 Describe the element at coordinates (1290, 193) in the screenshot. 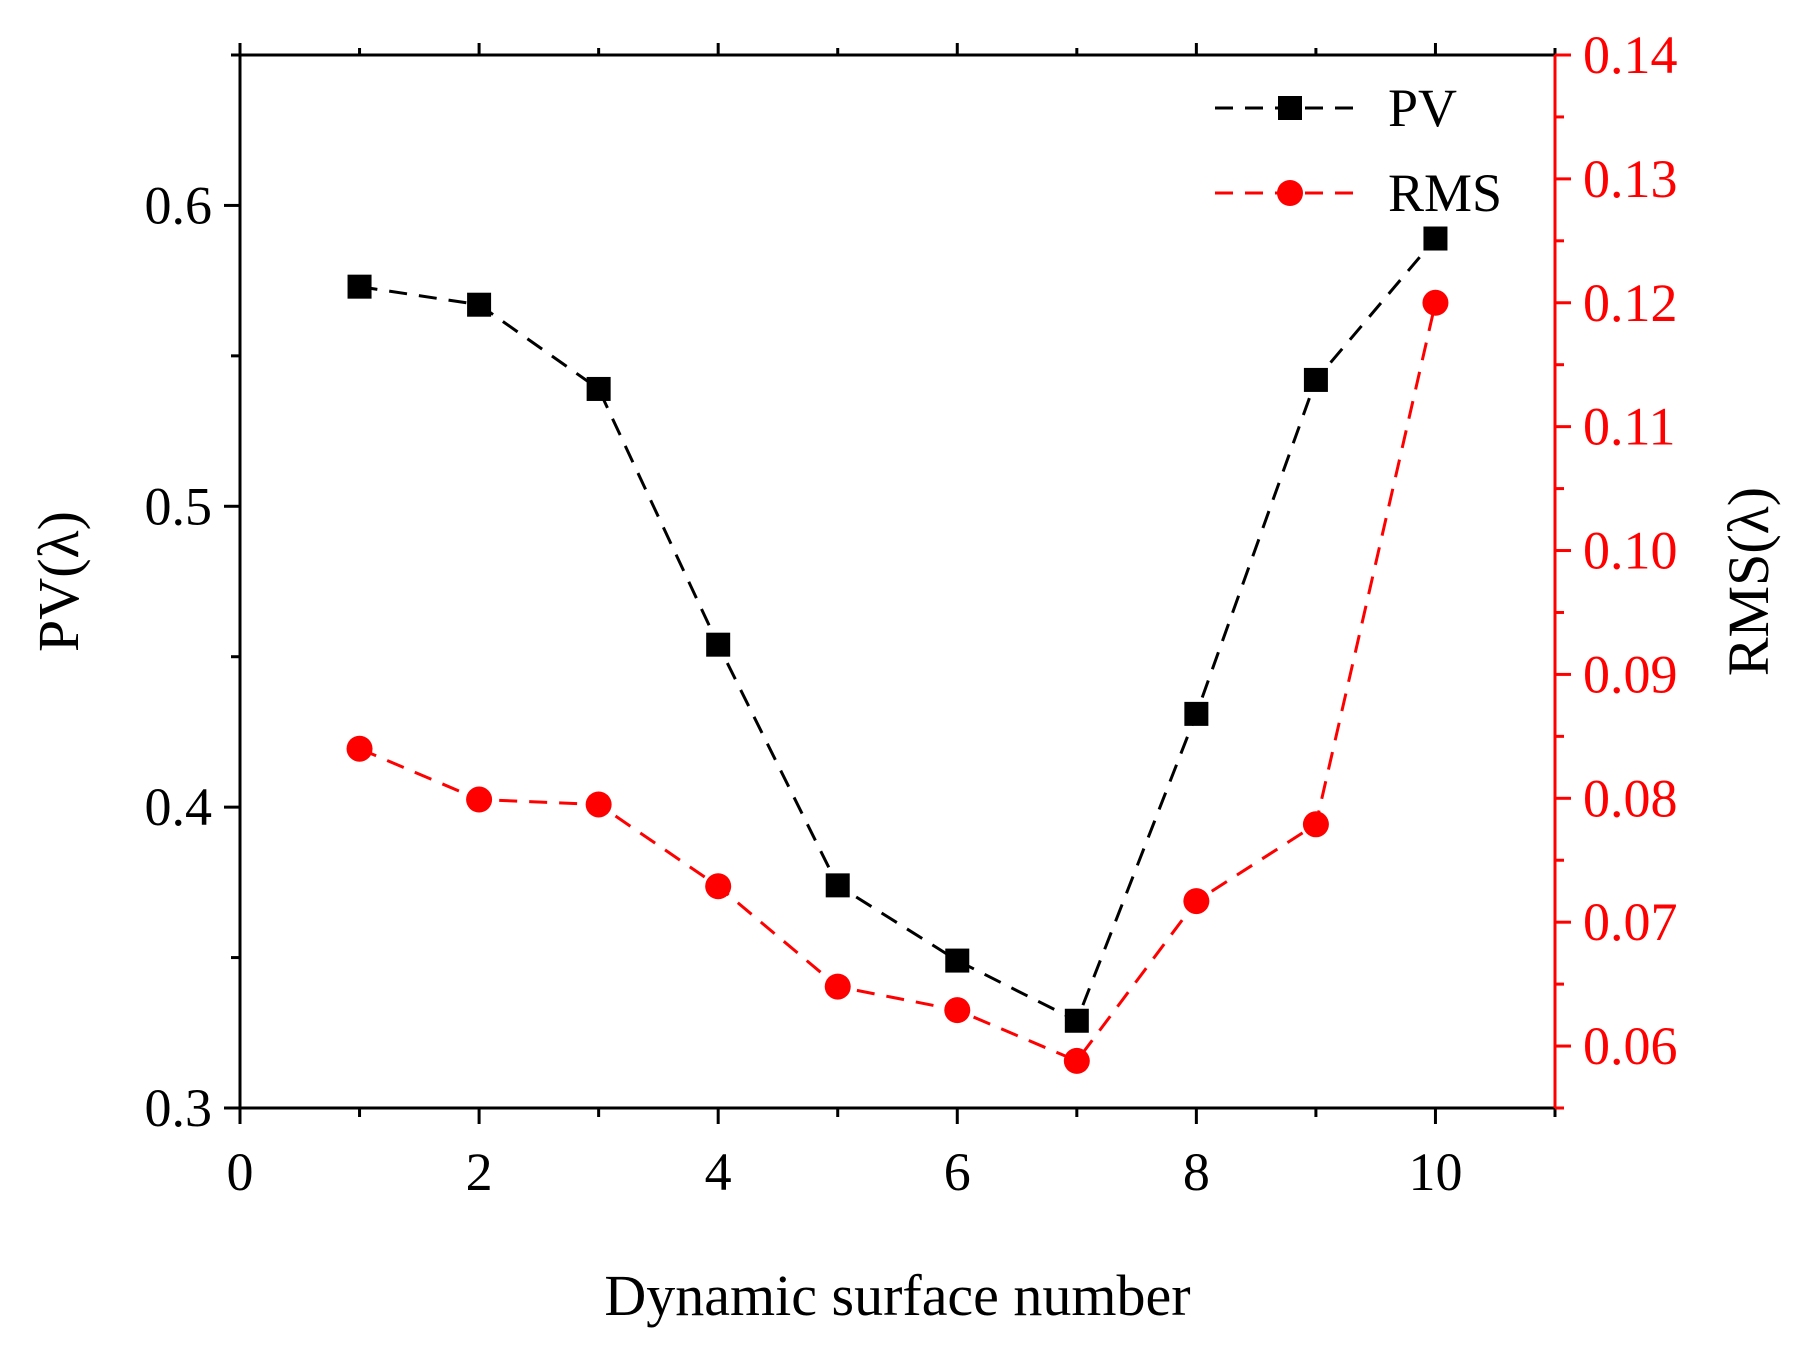

I see `legend-rms-marker` at that location.